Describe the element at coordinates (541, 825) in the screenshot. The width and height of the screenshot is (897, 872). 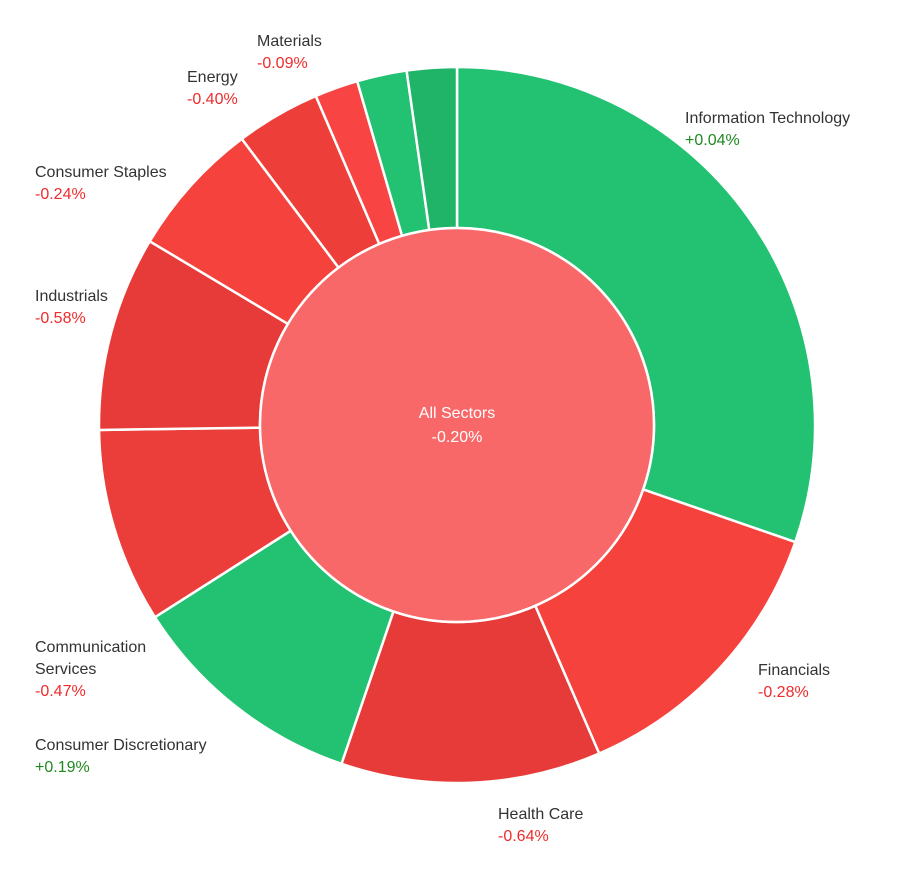
I see `label-health-care: Health Care -0.64%` at that location.